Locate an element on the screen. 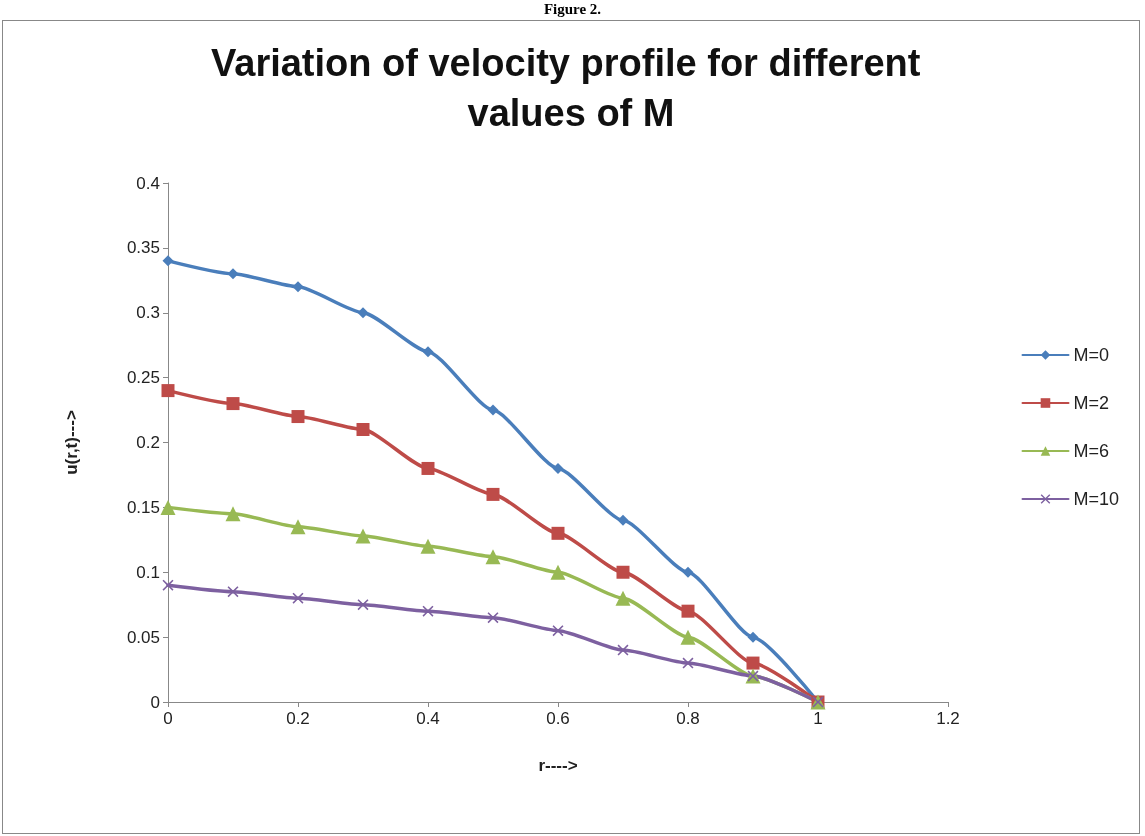  legend-label: M=10 is located at coordinates (1096, 499).